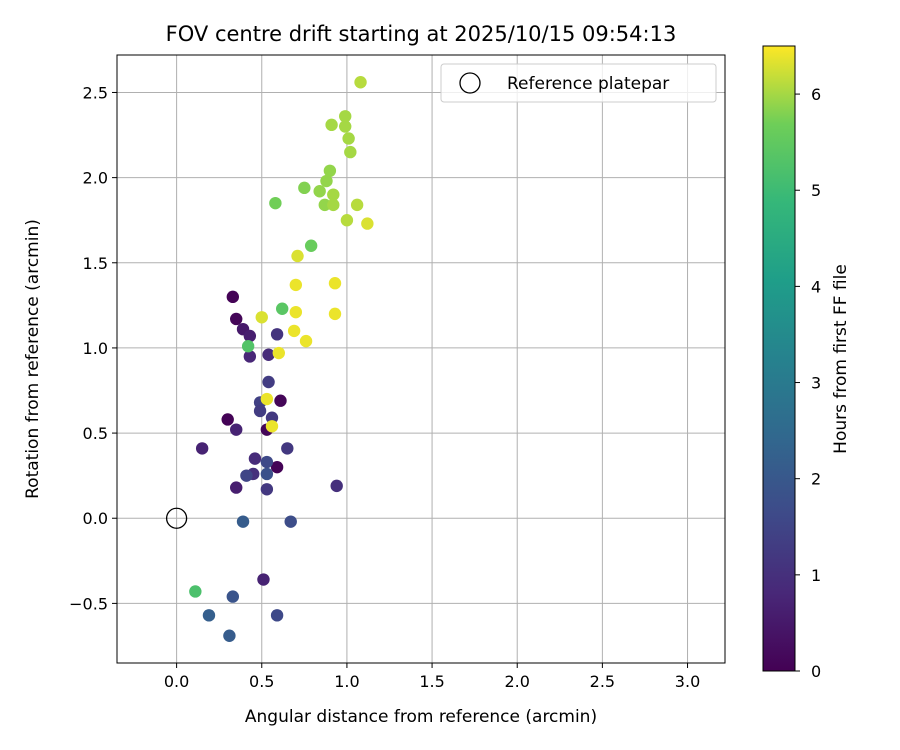 This screenshot has width=900, height=750. I want to click on legend-box, so click(578, 83).